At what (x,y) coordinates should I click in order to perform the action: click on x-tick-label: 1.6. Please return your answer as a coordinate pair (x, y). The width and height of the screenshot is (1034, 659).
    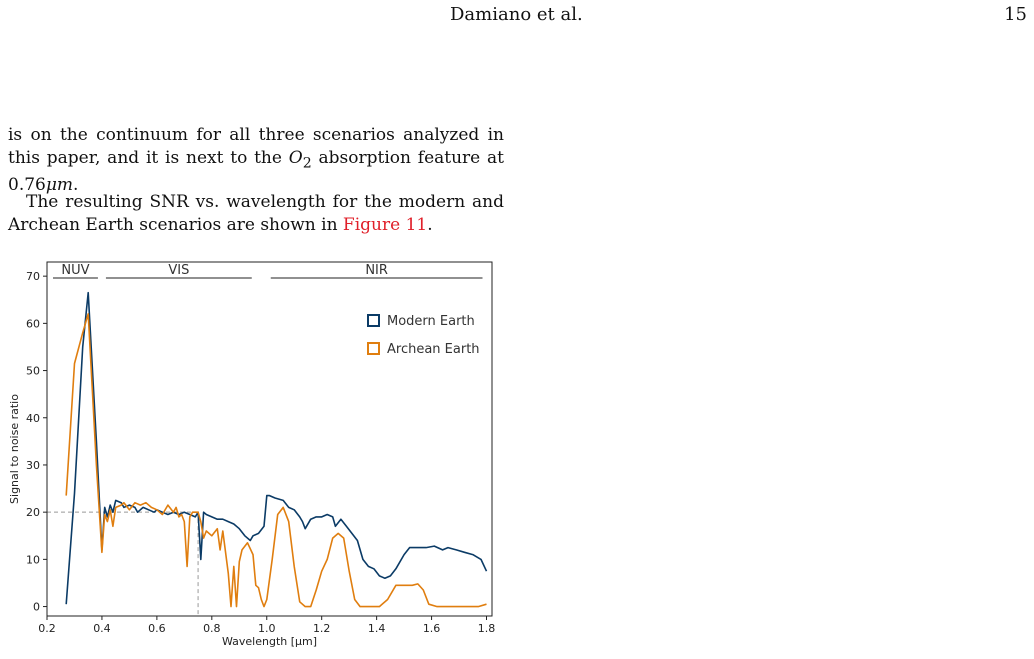
    Looking at the image, I should click on (432, 628).